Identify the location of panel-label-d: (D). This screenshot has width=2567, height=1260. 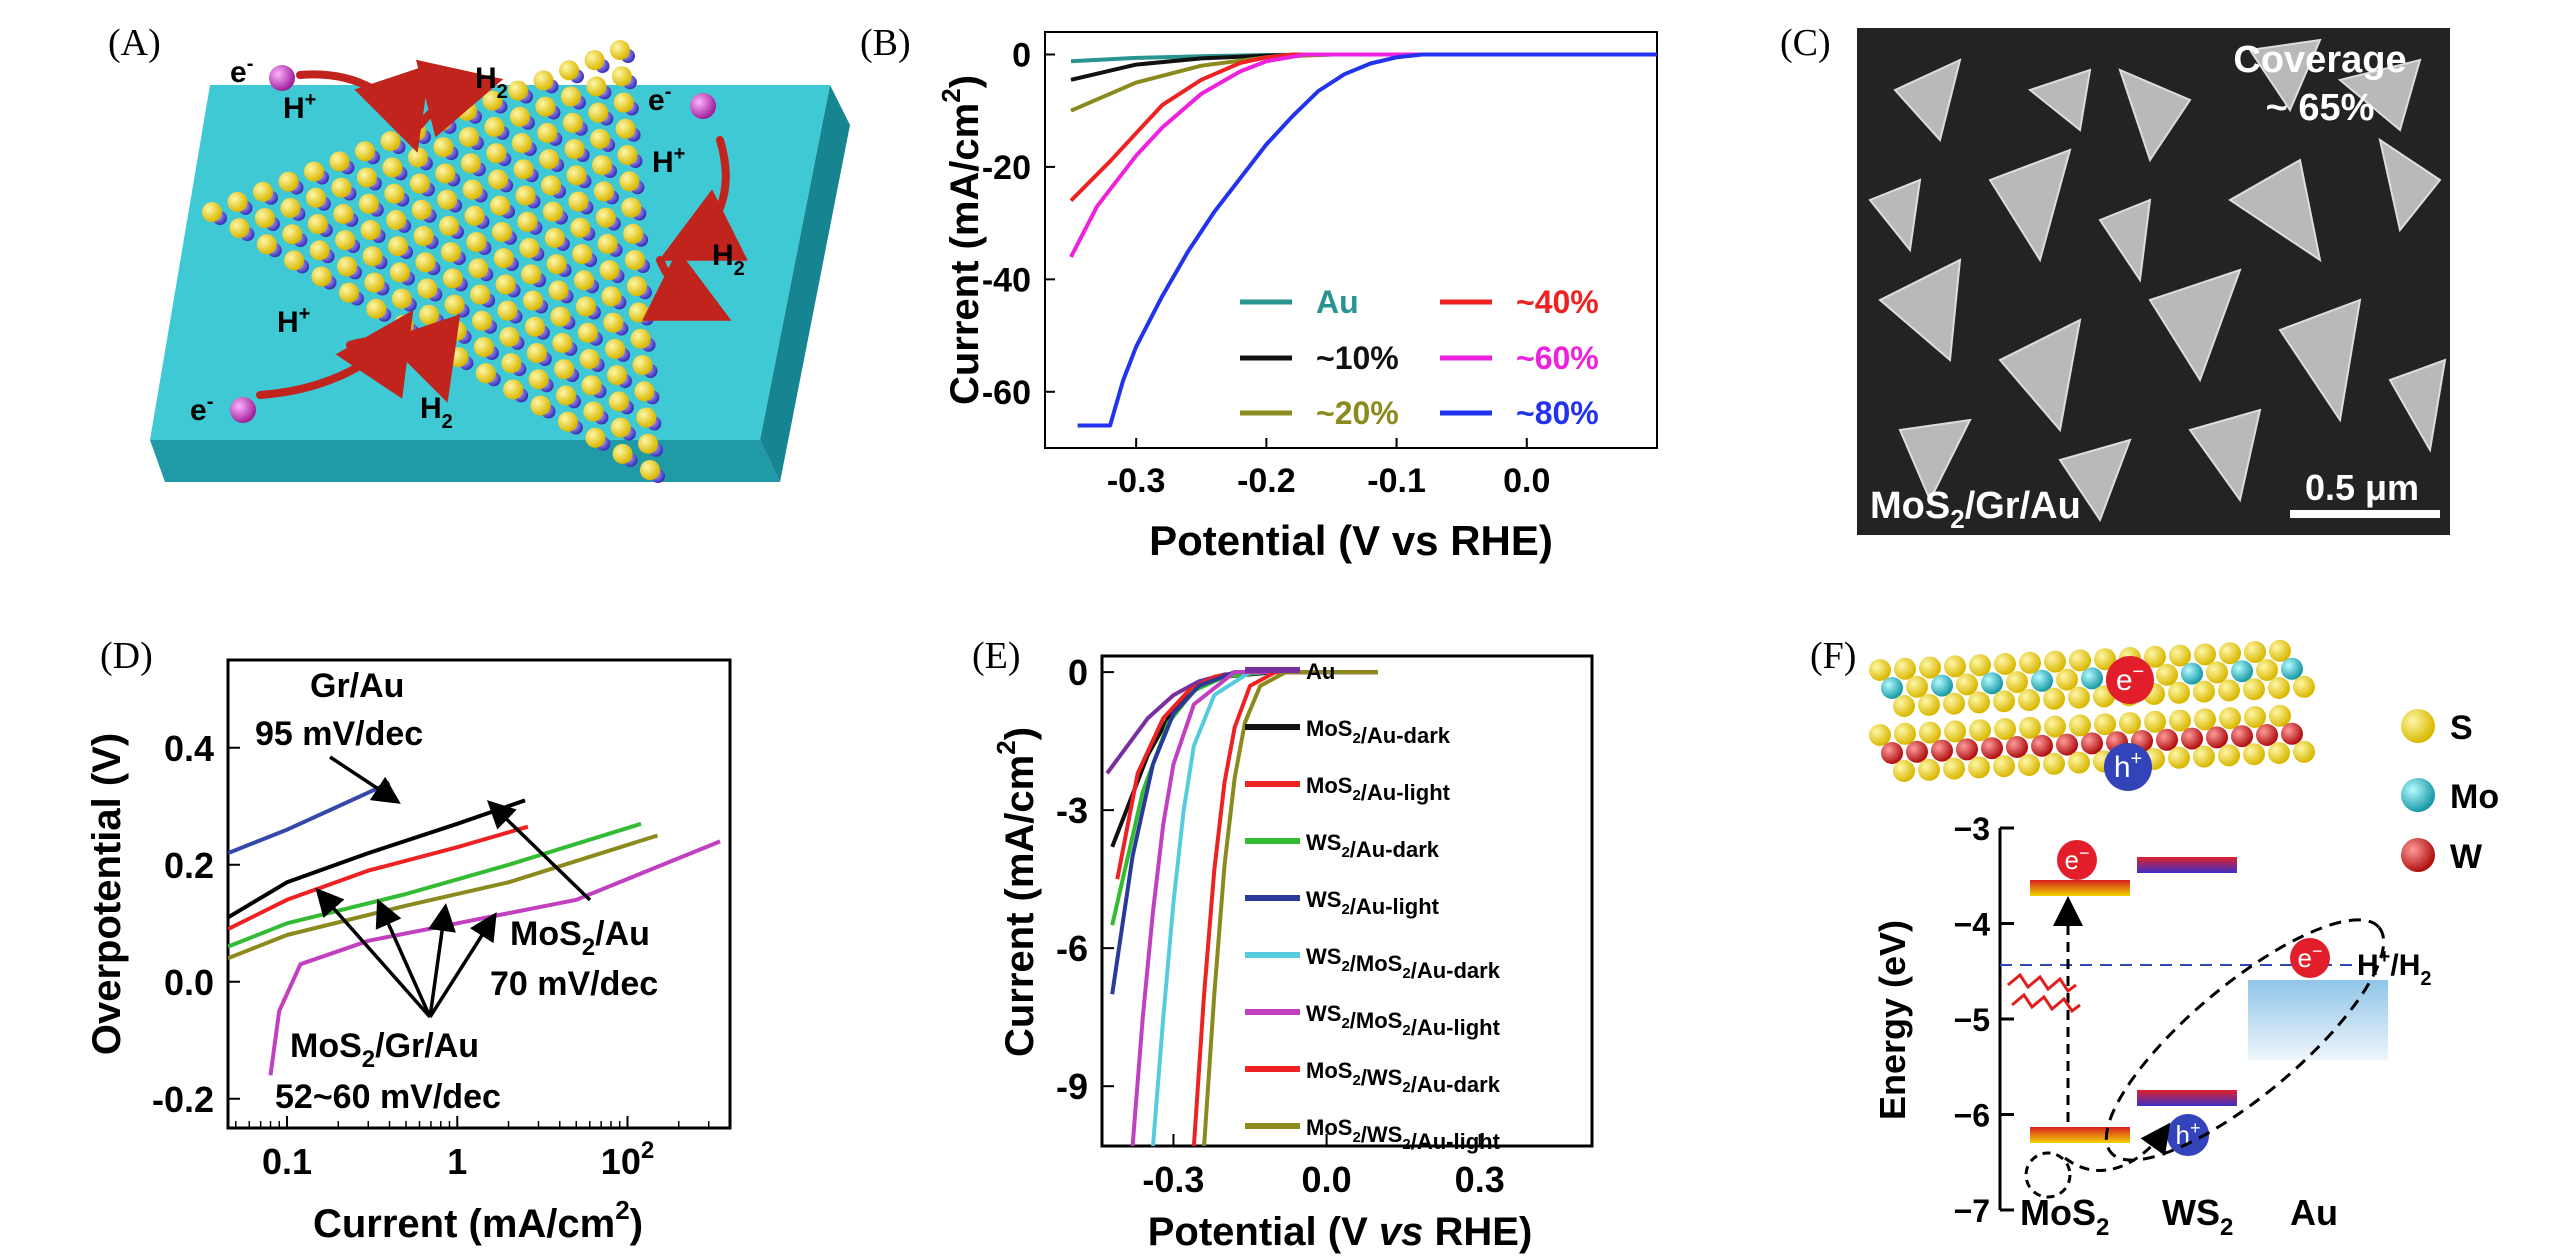
(126, 656).